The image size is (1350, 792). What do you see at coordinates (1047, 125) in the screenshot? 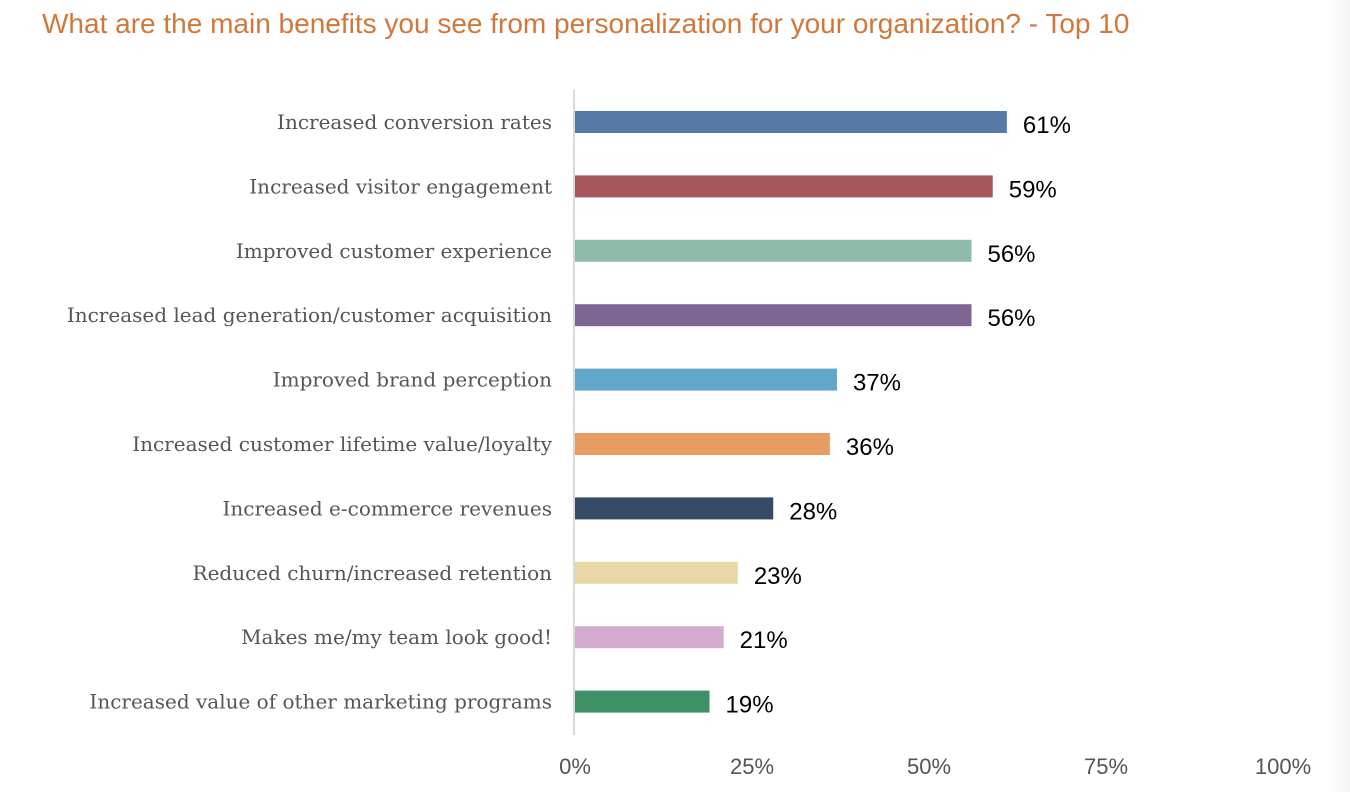
I see `value-label: 61%` at bounding box center [1047, 125].